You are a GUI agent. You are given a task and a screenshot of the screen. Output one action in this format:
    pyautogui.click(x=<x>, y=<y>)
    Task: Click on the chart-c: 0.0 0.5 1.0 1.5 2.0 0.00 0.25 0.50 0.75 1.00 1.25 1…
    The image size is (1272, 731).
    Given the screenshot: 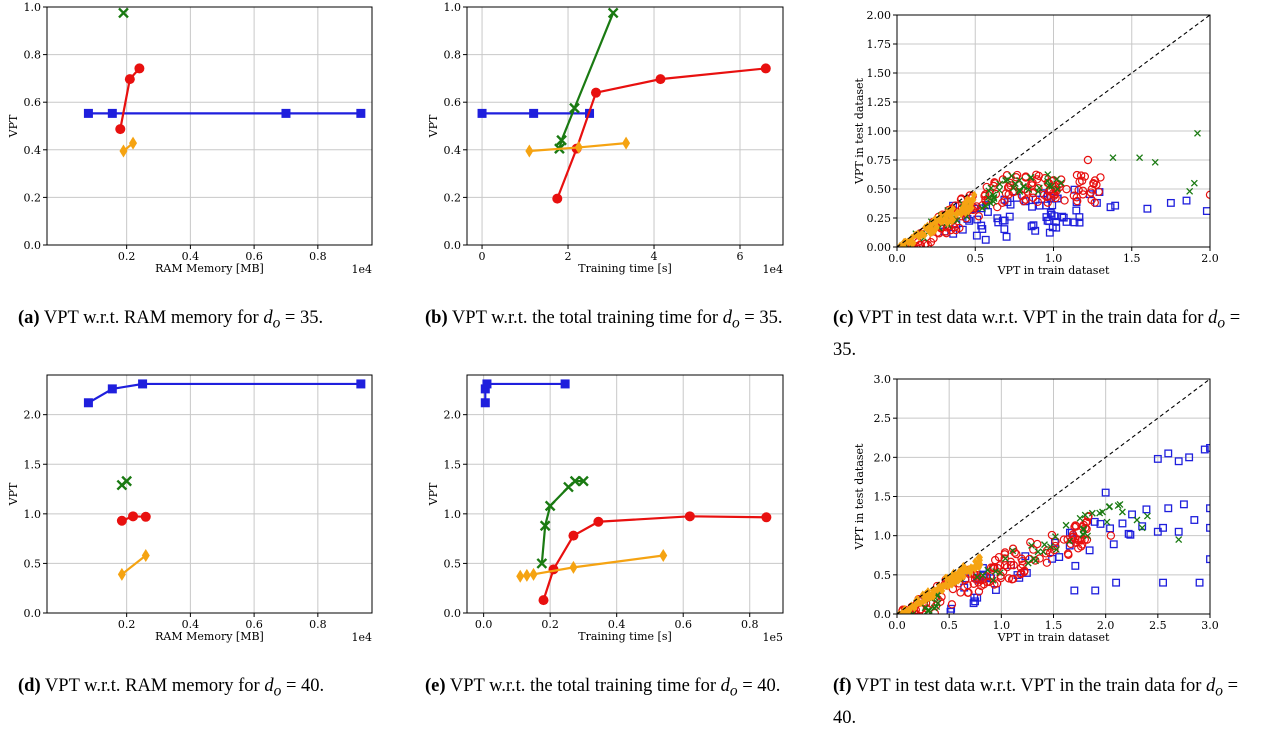 What is the action you would take?
    pyautogui.click(x=1036, y=143)
    